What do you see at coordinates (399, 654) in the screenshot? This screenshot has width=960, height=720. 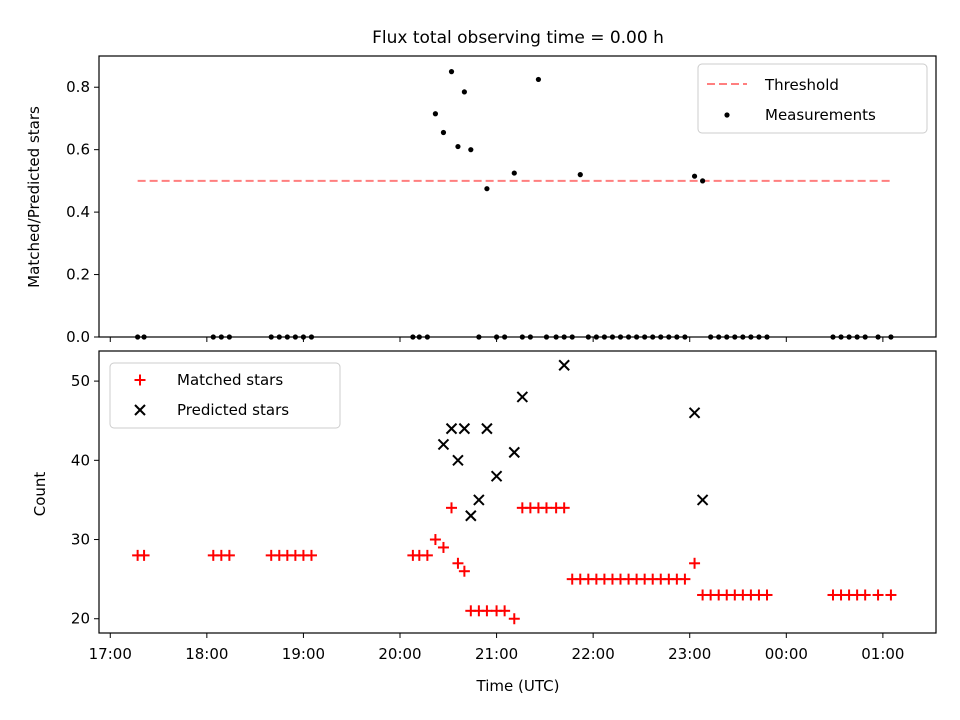 I see `x-tick-label: 20:00` at bounding box center [399, 654].